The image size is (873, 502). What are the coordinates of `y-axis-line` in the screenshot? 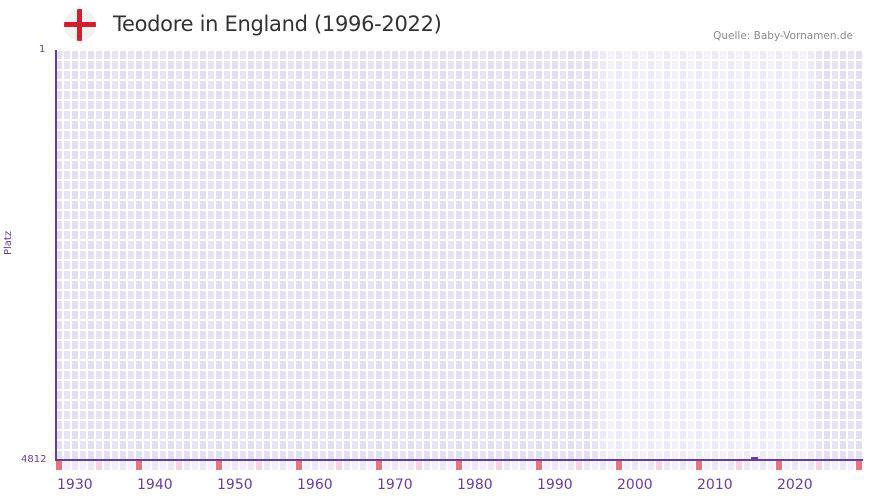 It's located at (56, 255).